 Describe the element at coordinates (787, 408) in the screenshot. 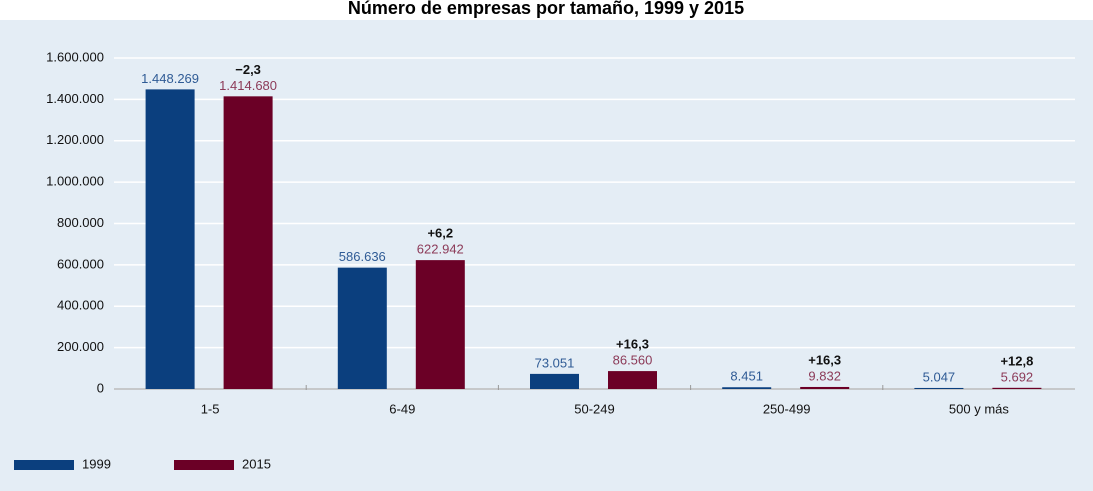

I see `x-tick-label: 250-499` at that location.